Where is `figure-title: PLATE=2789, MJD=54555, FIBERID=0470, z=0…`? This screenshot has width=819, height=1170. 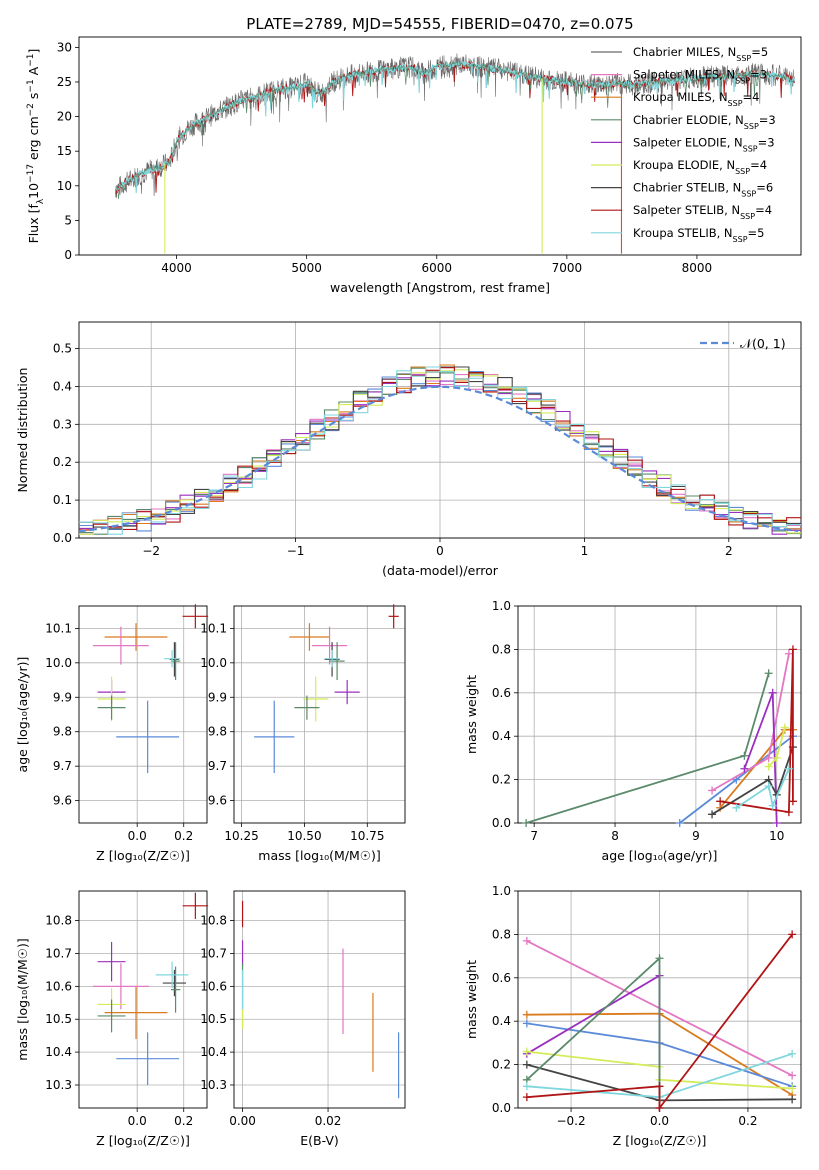 figure-title: PLATE=2789, MJD=54555, FIBERID=0470, z=0… is located at coordinates (439, 24).